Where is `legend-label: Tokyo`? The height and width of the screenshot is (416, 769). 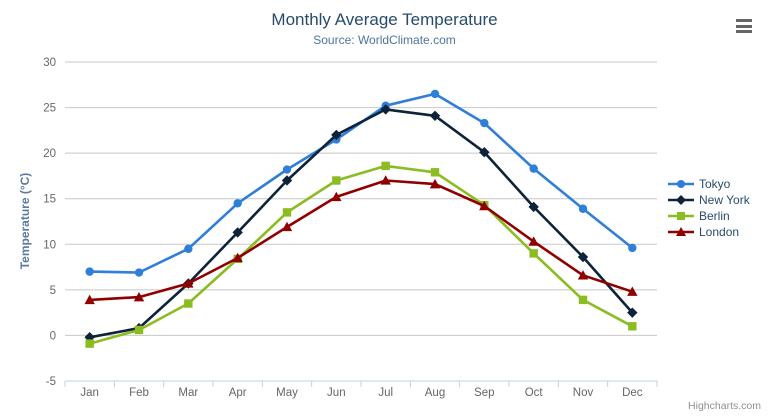 legend-label: Tokyo is located at coordinates (715, 184).